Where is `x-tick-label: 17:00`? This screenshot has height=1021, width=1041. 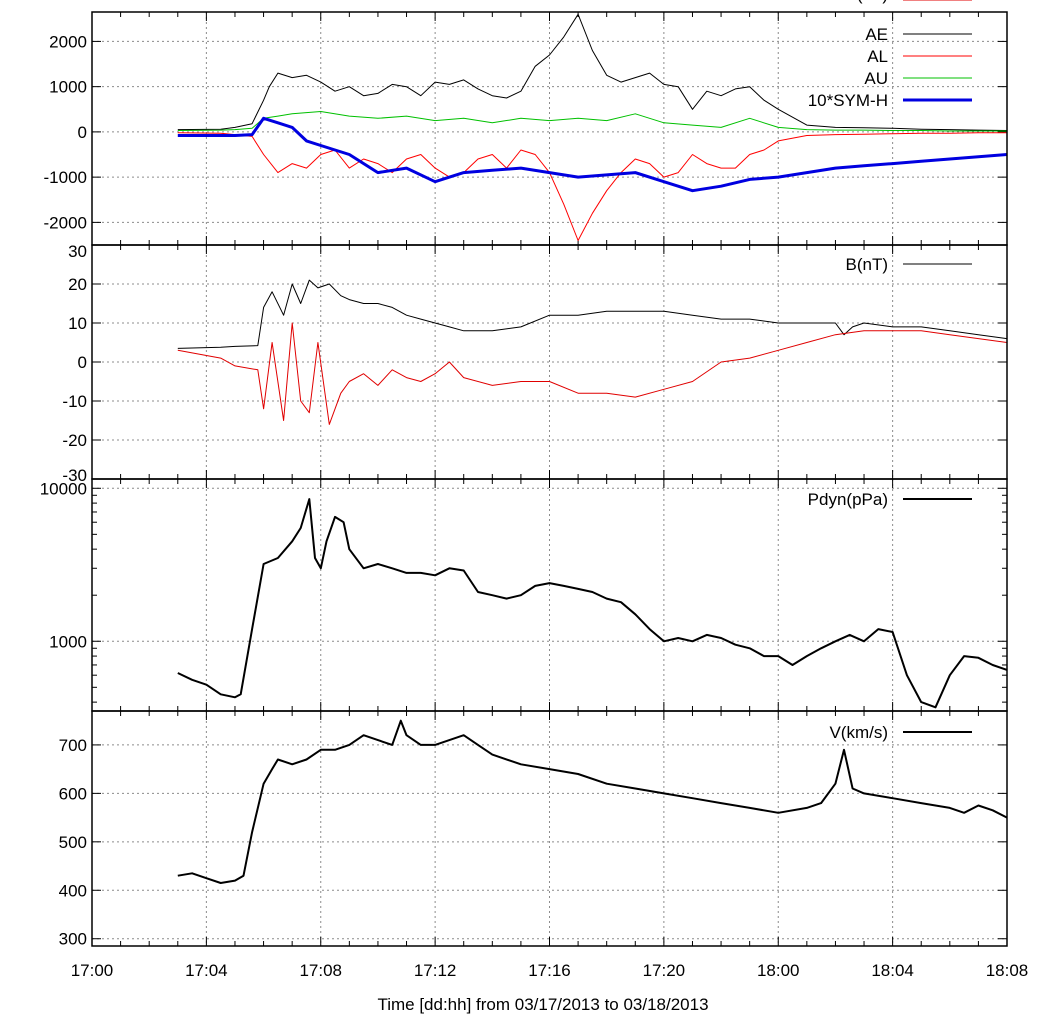
x-tick-label: 17:00 is located at coordinates (92, 970).